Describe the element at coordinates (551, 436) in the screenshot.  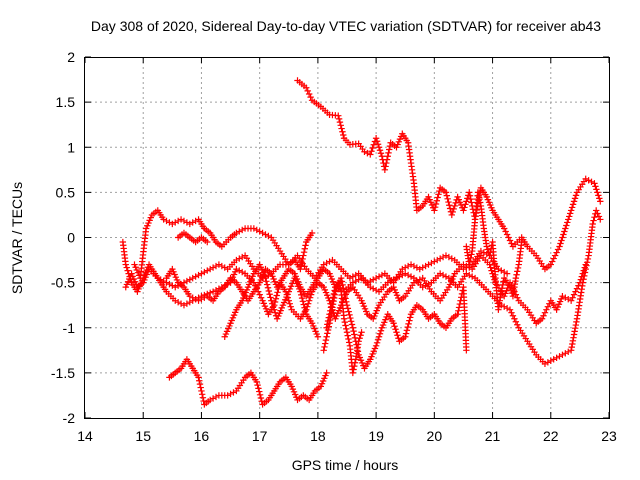
I see `x-tick-label: 22` at that location.